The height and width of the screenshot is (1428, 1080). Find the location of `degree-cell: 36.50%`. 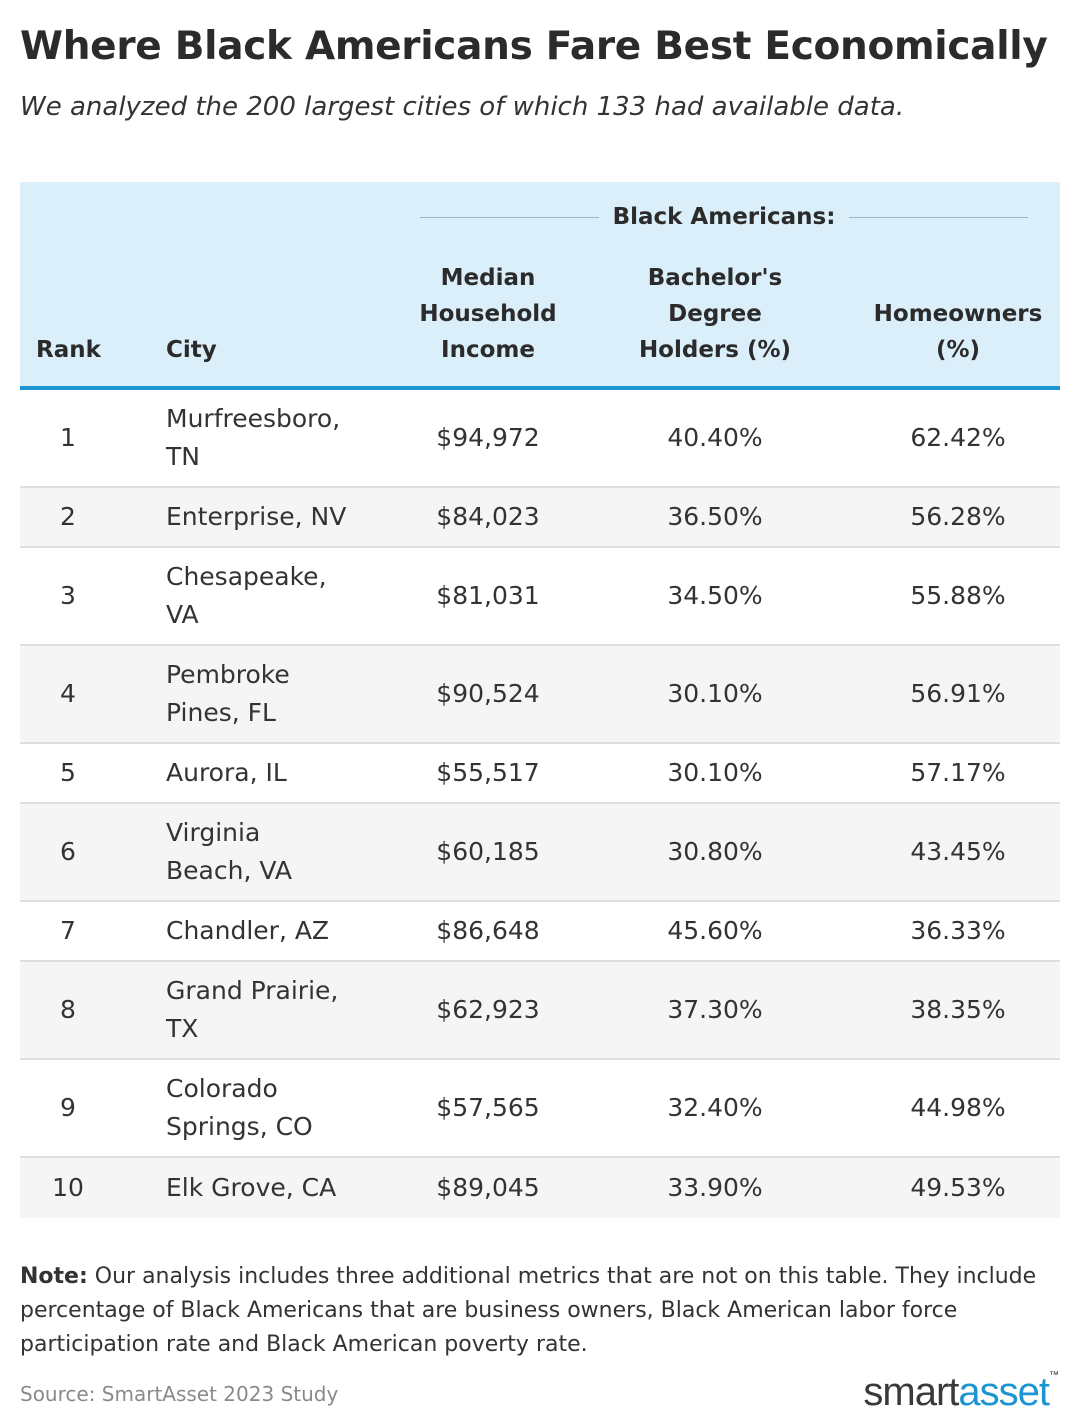

degree-cell: 36.50% is located at coordinates (715, 516).